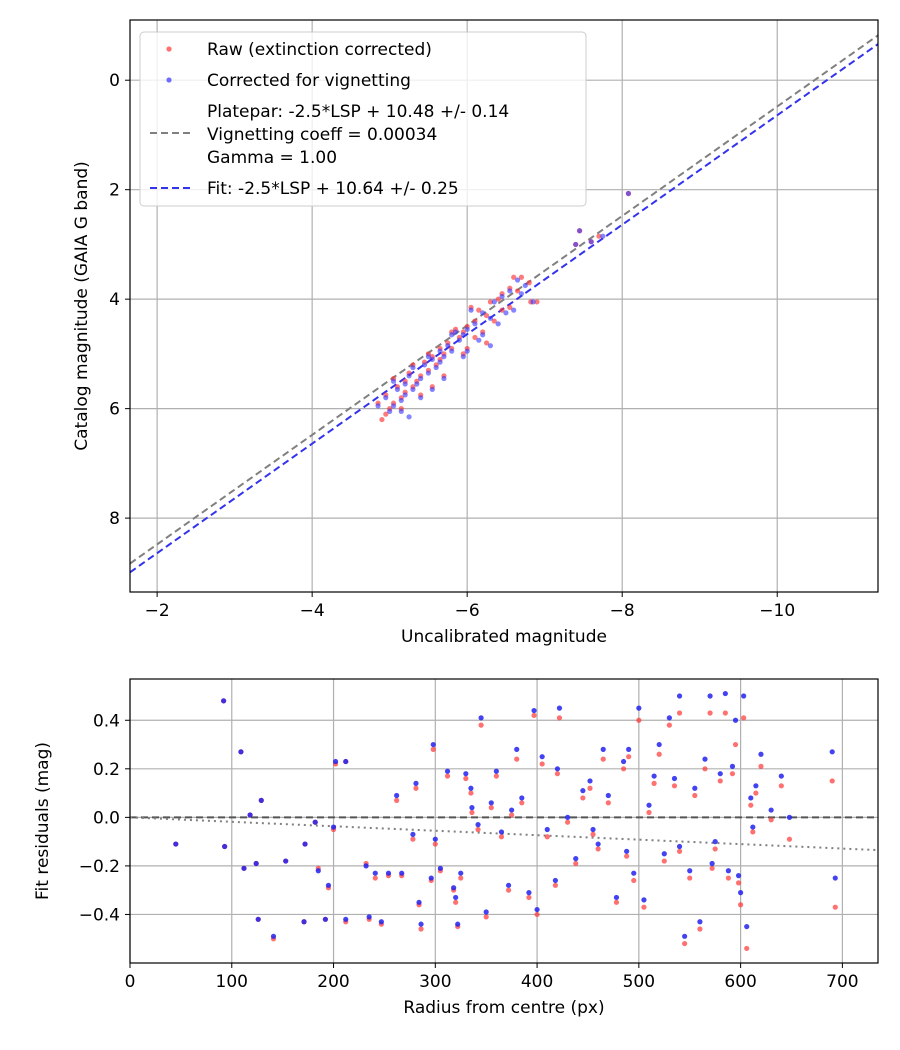  I want to click on top-y-tick-label: 0, so click(114, 81).